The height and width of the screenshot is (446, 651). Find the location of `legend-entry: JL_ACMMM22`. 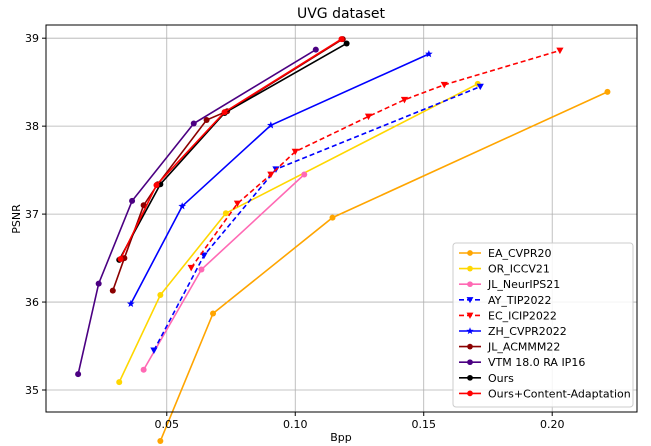

legend-entry: JL_ACMMM22 is located at coordinates (509, 347).